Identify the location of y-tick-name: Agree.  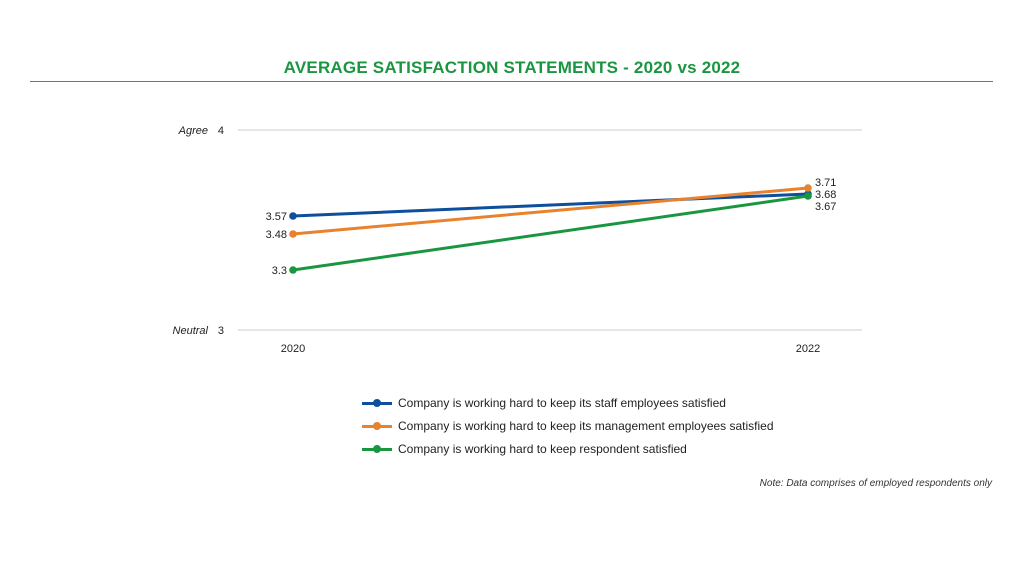
(193, 131).